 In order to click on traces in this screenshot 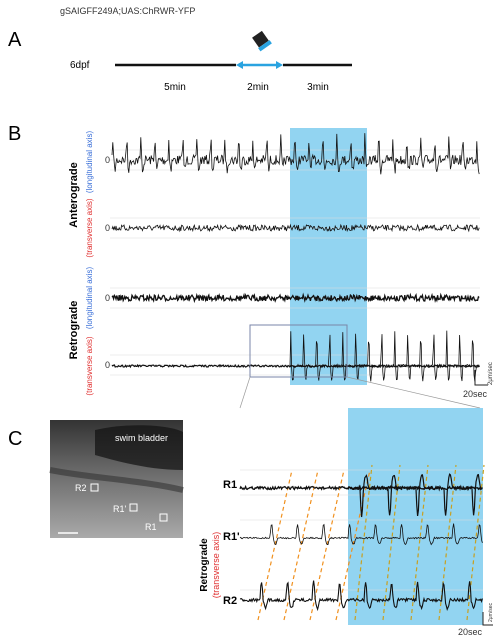, I will do `click(361, 542)`.